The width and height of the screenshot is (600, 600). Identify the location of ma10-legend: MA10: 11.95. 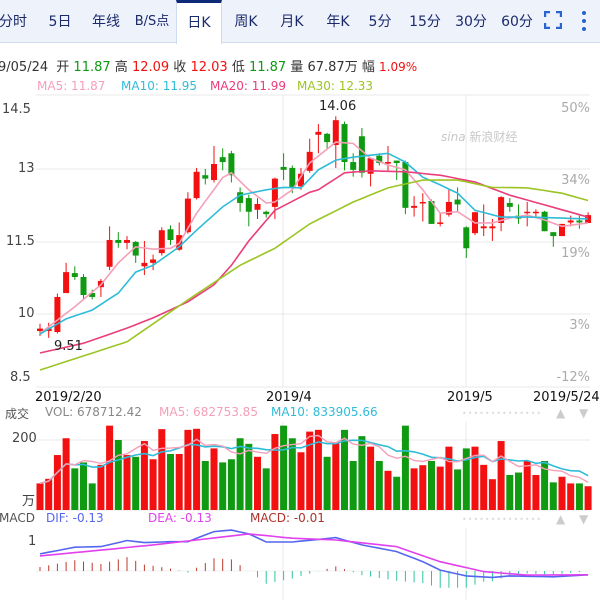
(159, 86).